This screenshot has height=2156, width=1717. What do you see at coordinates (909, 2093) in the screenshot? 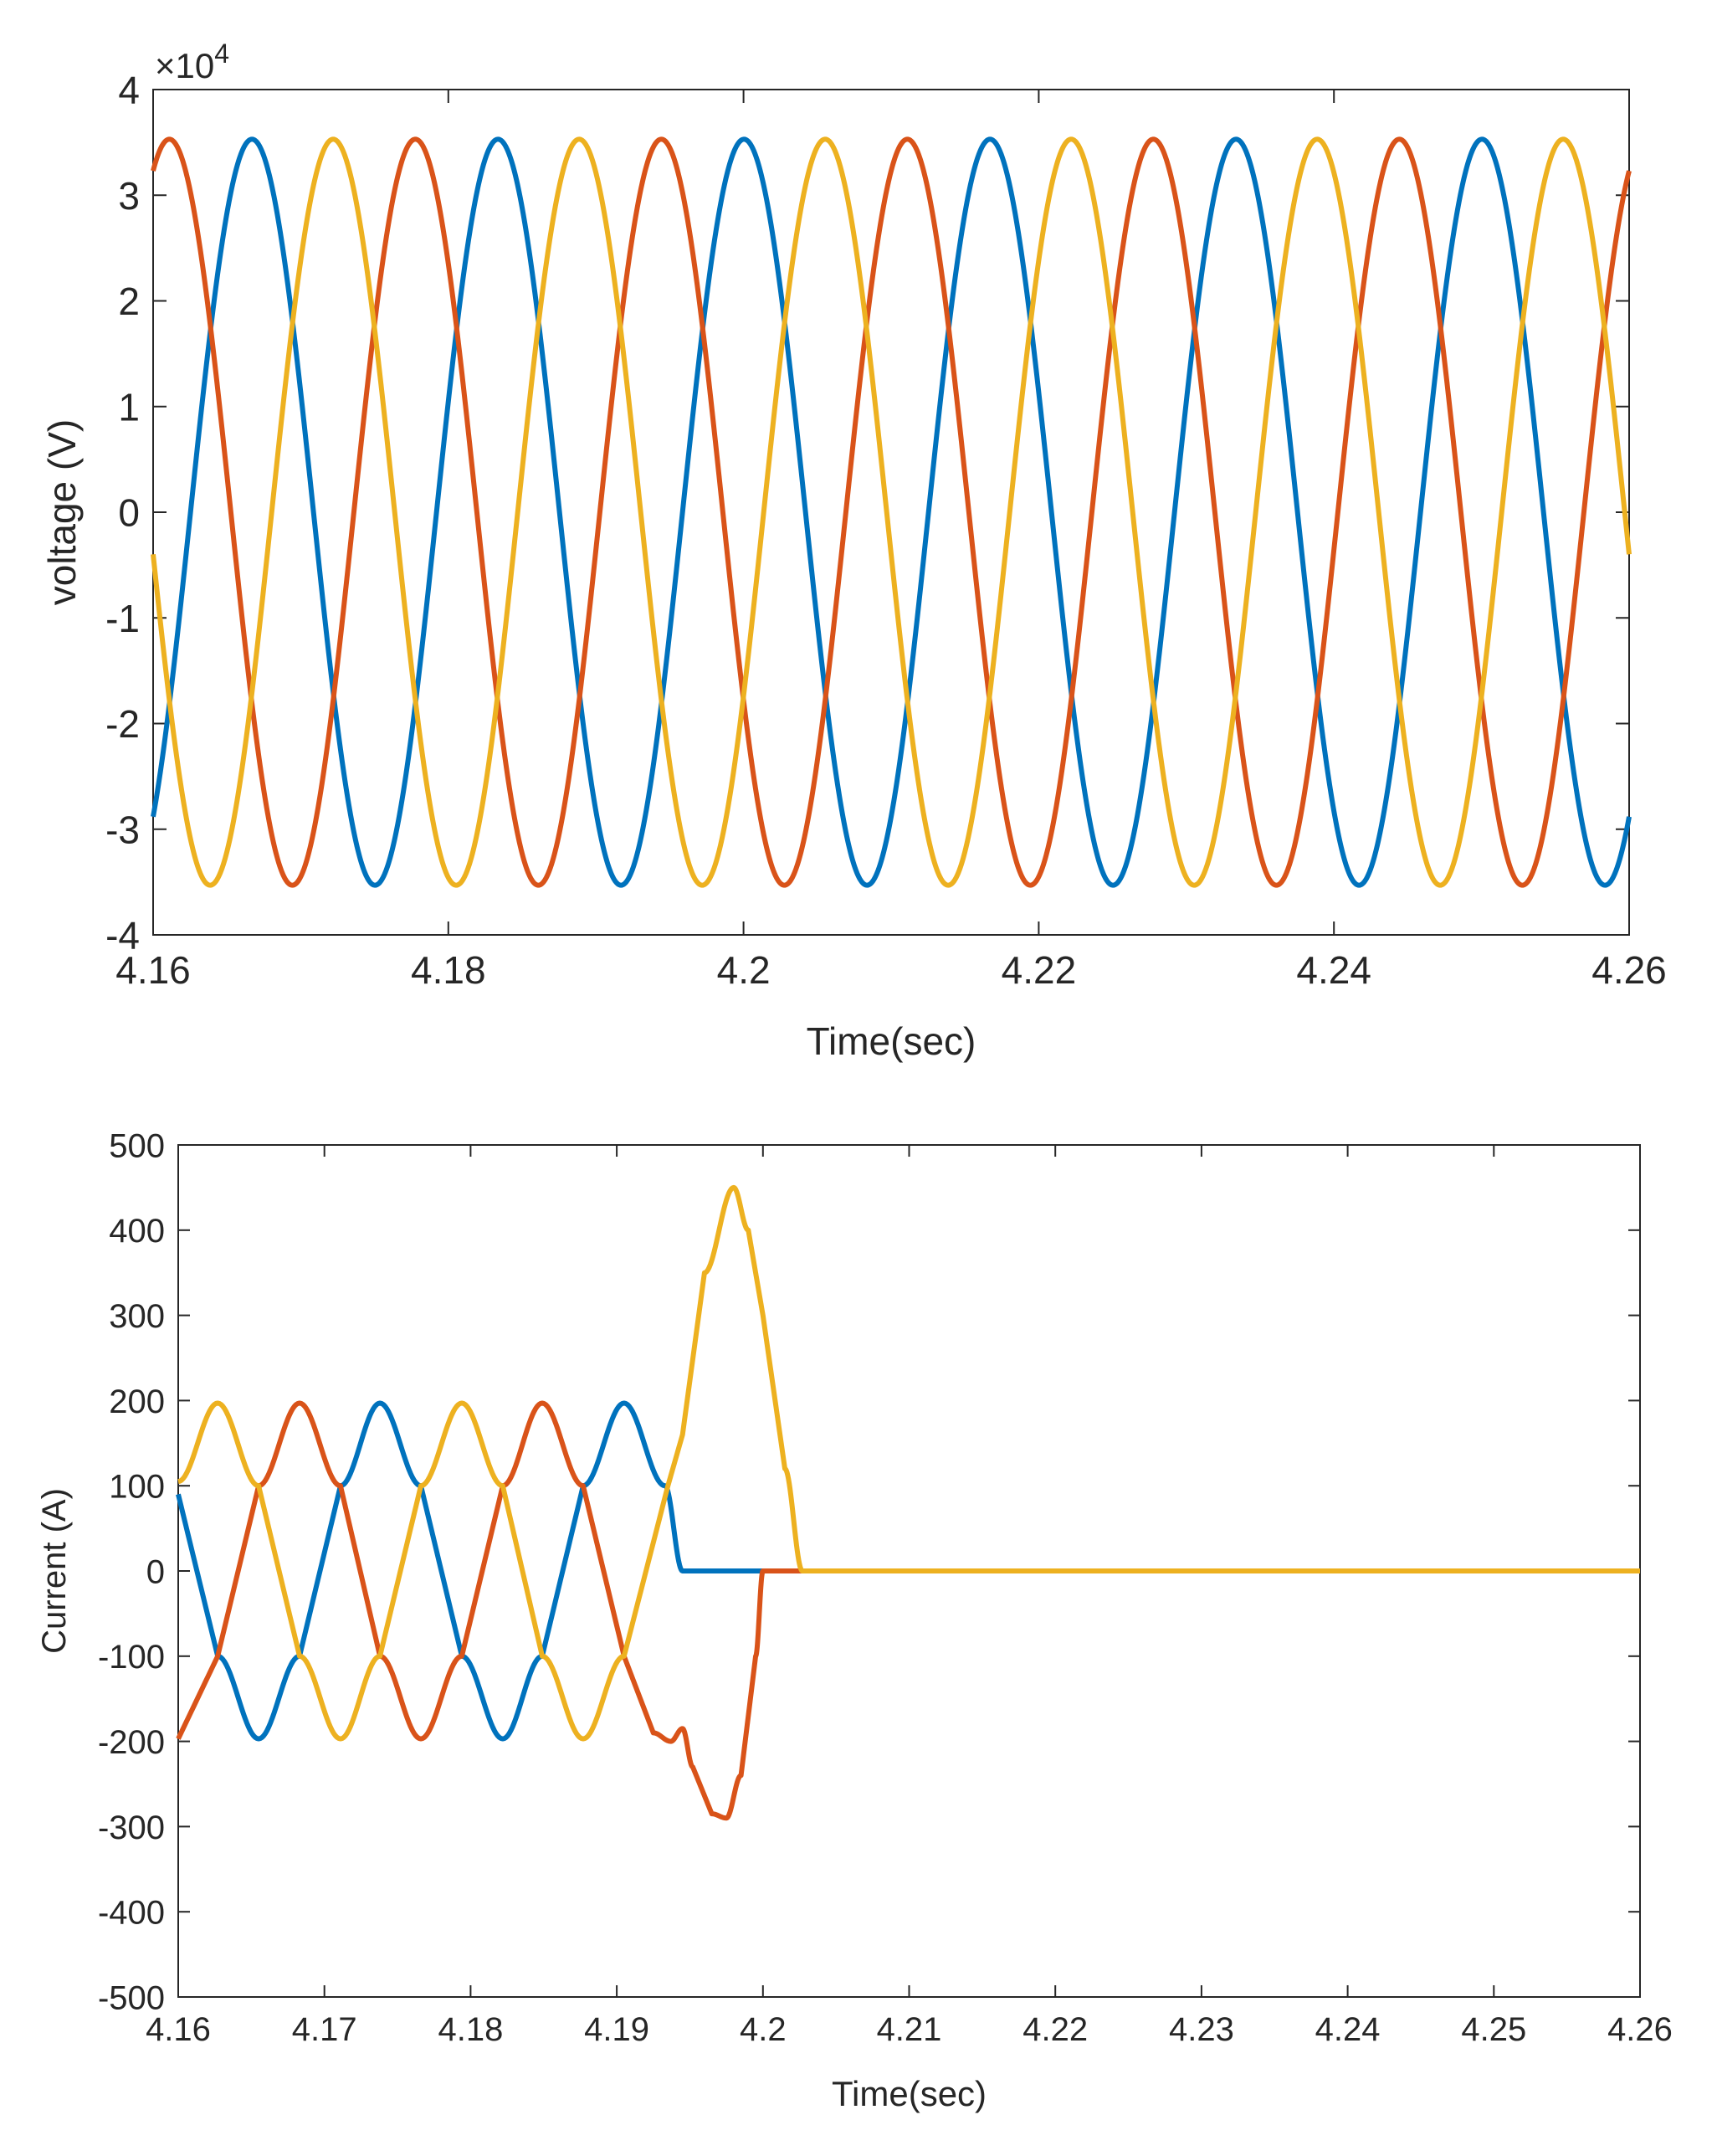
I see `current-x-axis-title: Time(sec)` at bounding box center [909, 2093].